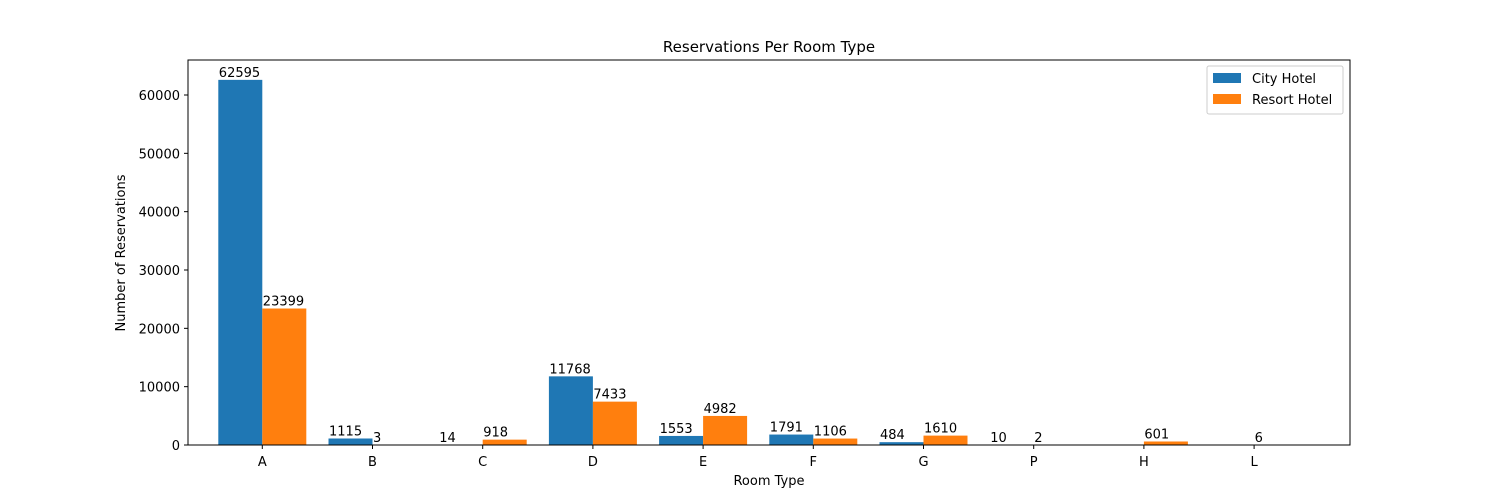 This screenshot has height=500, width=1500. I want to click on data-label-resort-hotel-b: 3, so click(377, 438).